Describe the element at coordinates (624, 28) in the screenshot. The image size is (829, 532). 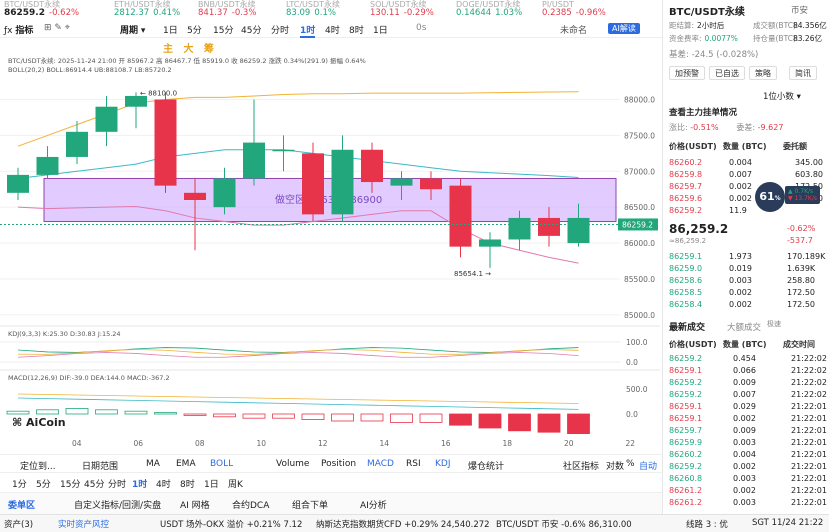
I see `ai-interpret-button: AI解读` at that location.